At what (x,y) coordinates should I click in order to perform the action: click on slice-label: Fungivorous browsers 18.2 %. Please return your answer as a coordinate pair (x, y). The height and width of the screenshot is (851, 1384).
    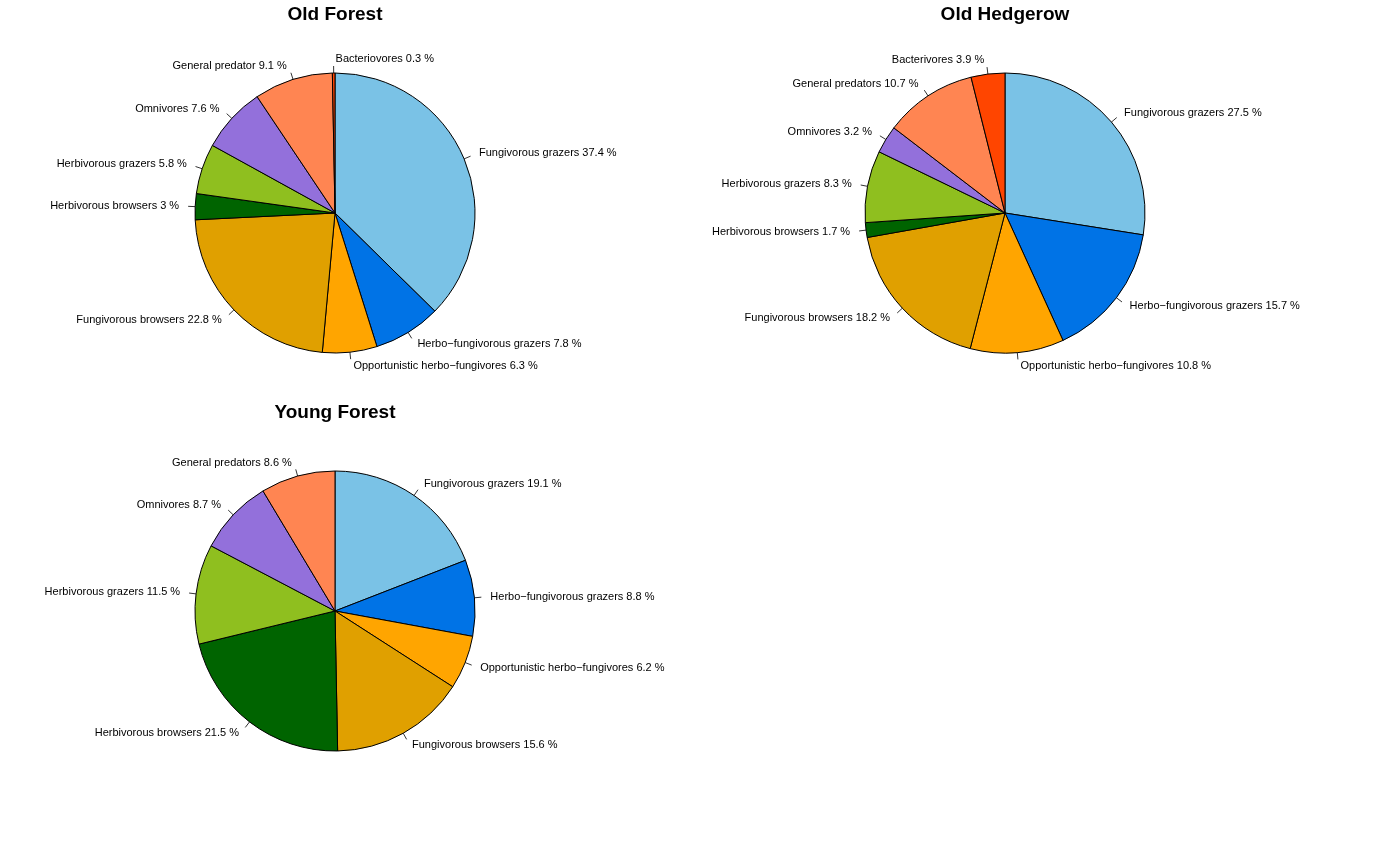
    Looking at the image, I should click on (817, 316).